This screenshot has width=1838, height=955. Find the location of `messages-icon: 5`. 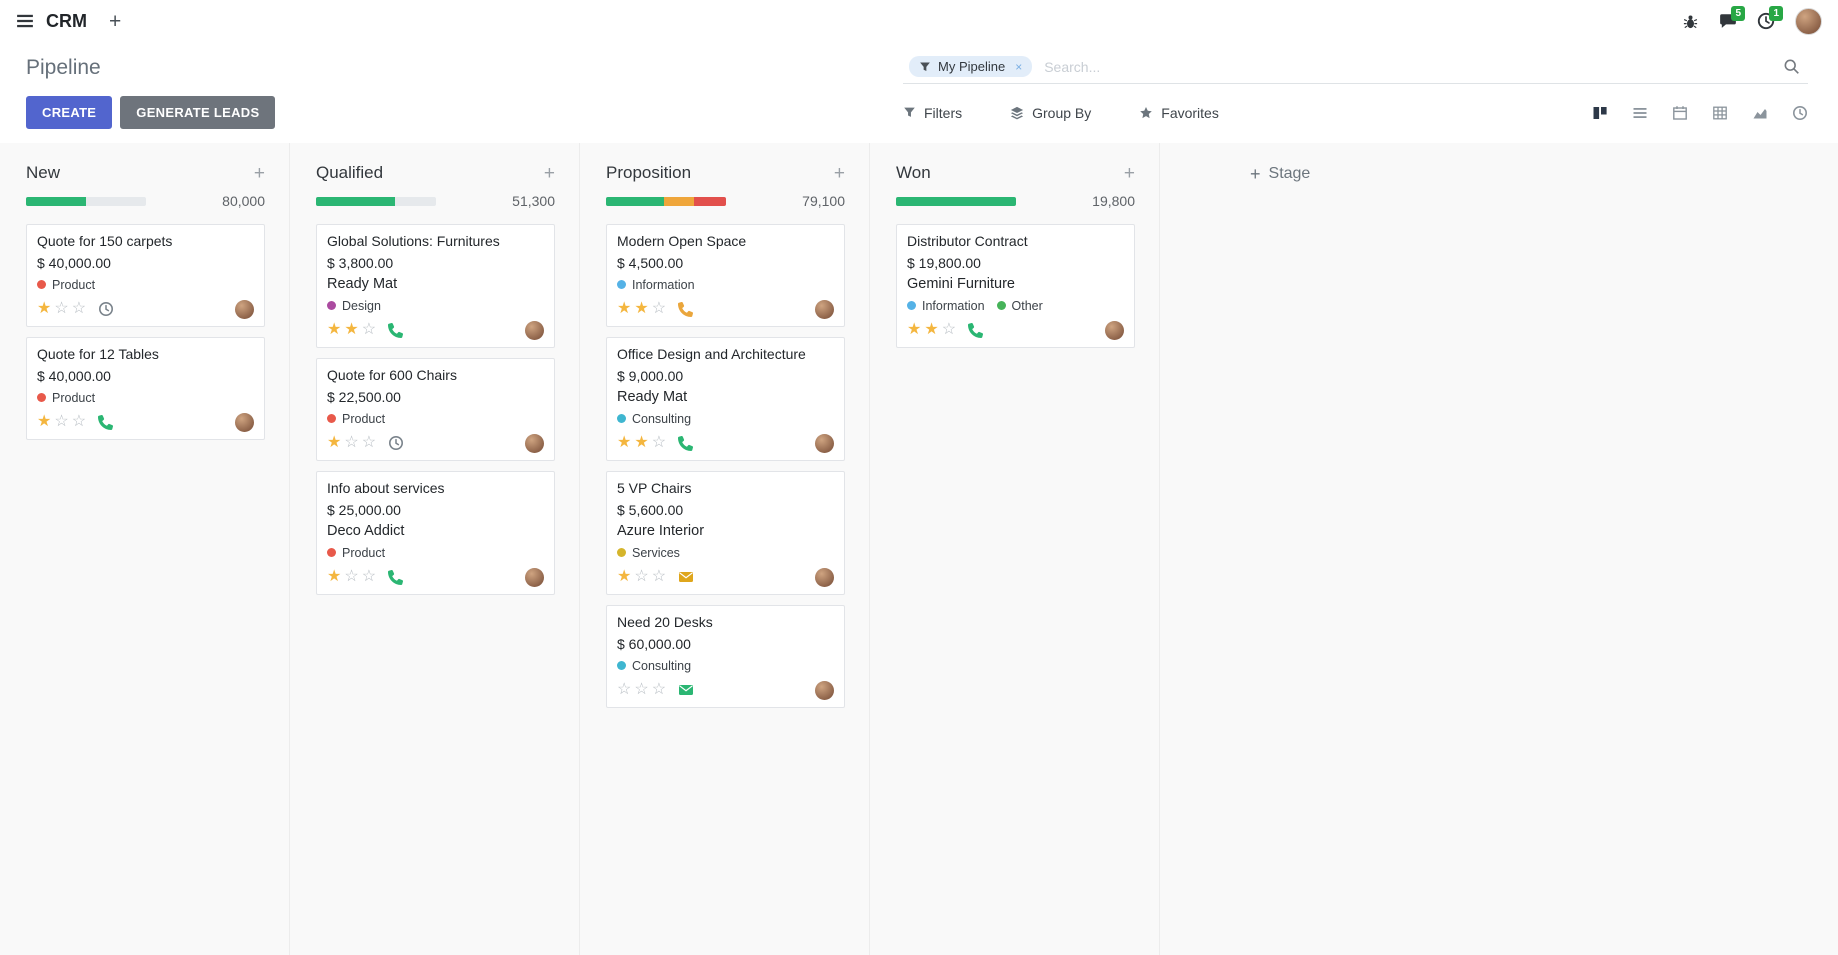

messages-icon: 5 is located at coordinates (1732, 18).